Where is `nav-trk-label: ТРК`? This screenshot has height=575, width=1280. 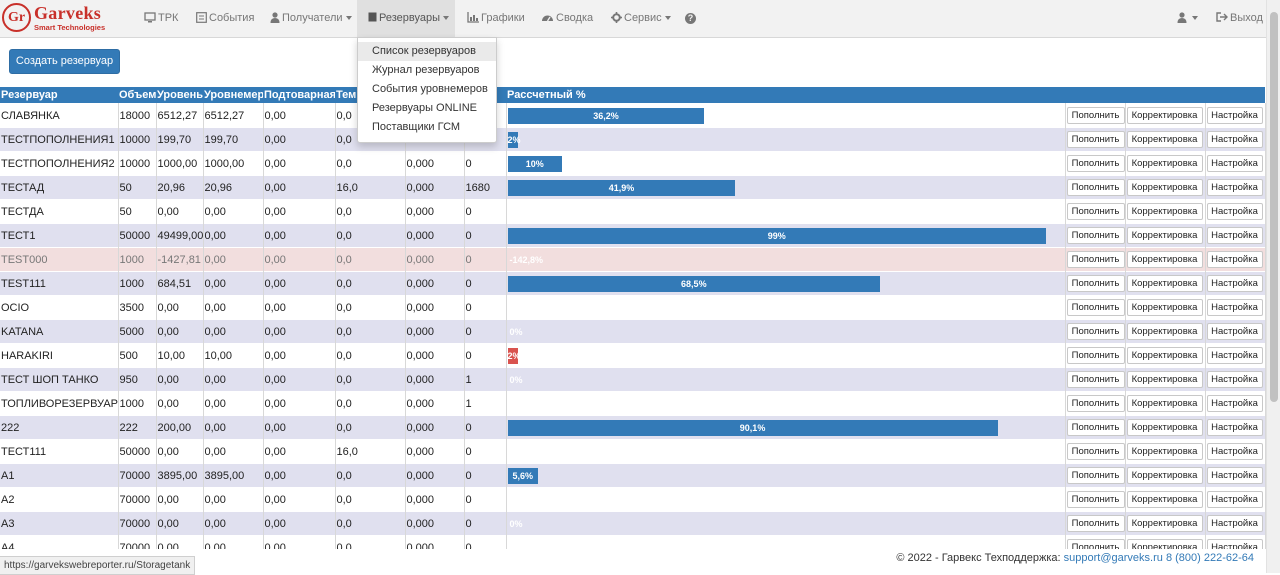 nav-trk-label: ТРК is located at coordinates (168, 18).